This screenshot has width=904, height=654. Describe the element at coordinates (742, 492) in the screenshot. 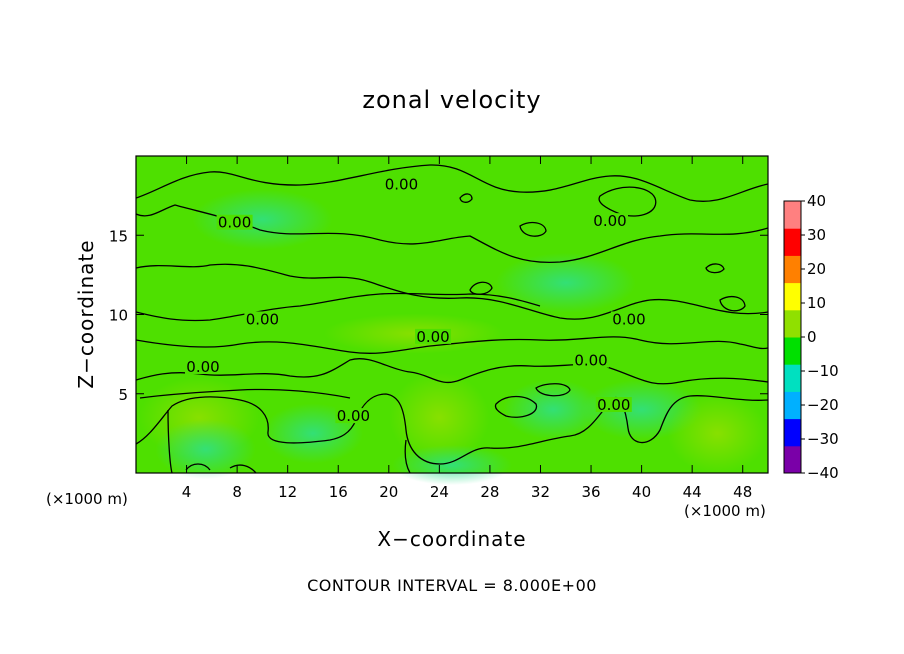

I see `x-tick-label: 48` at that location.